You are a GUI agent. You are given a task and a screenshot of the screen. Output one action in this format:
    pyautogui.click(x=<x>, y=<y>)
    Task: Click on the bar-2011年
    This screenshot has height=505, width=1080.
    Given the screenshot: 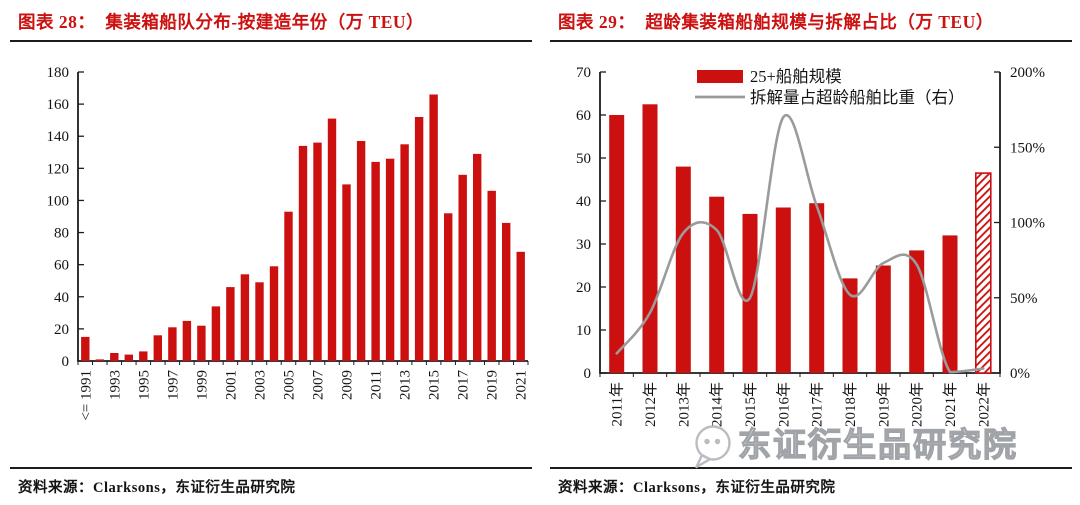 What is the action you would take?
    pyautogui.click(x=617, y=244)
    